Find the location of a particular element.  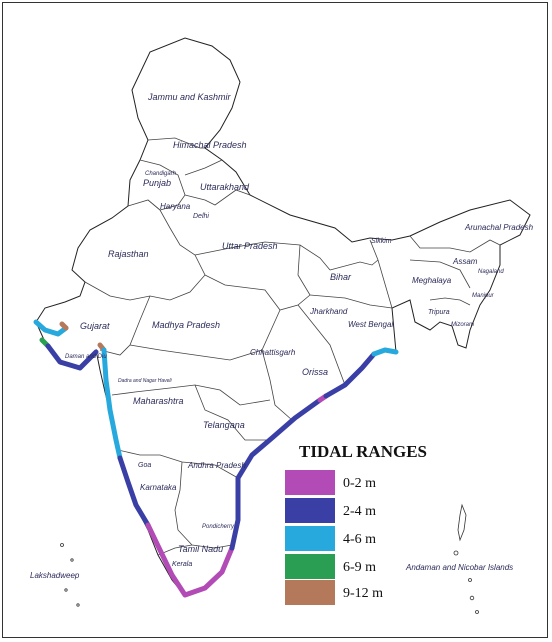

label-arunachal: Arunachal Pradesh is located at coordinates (499, 227).